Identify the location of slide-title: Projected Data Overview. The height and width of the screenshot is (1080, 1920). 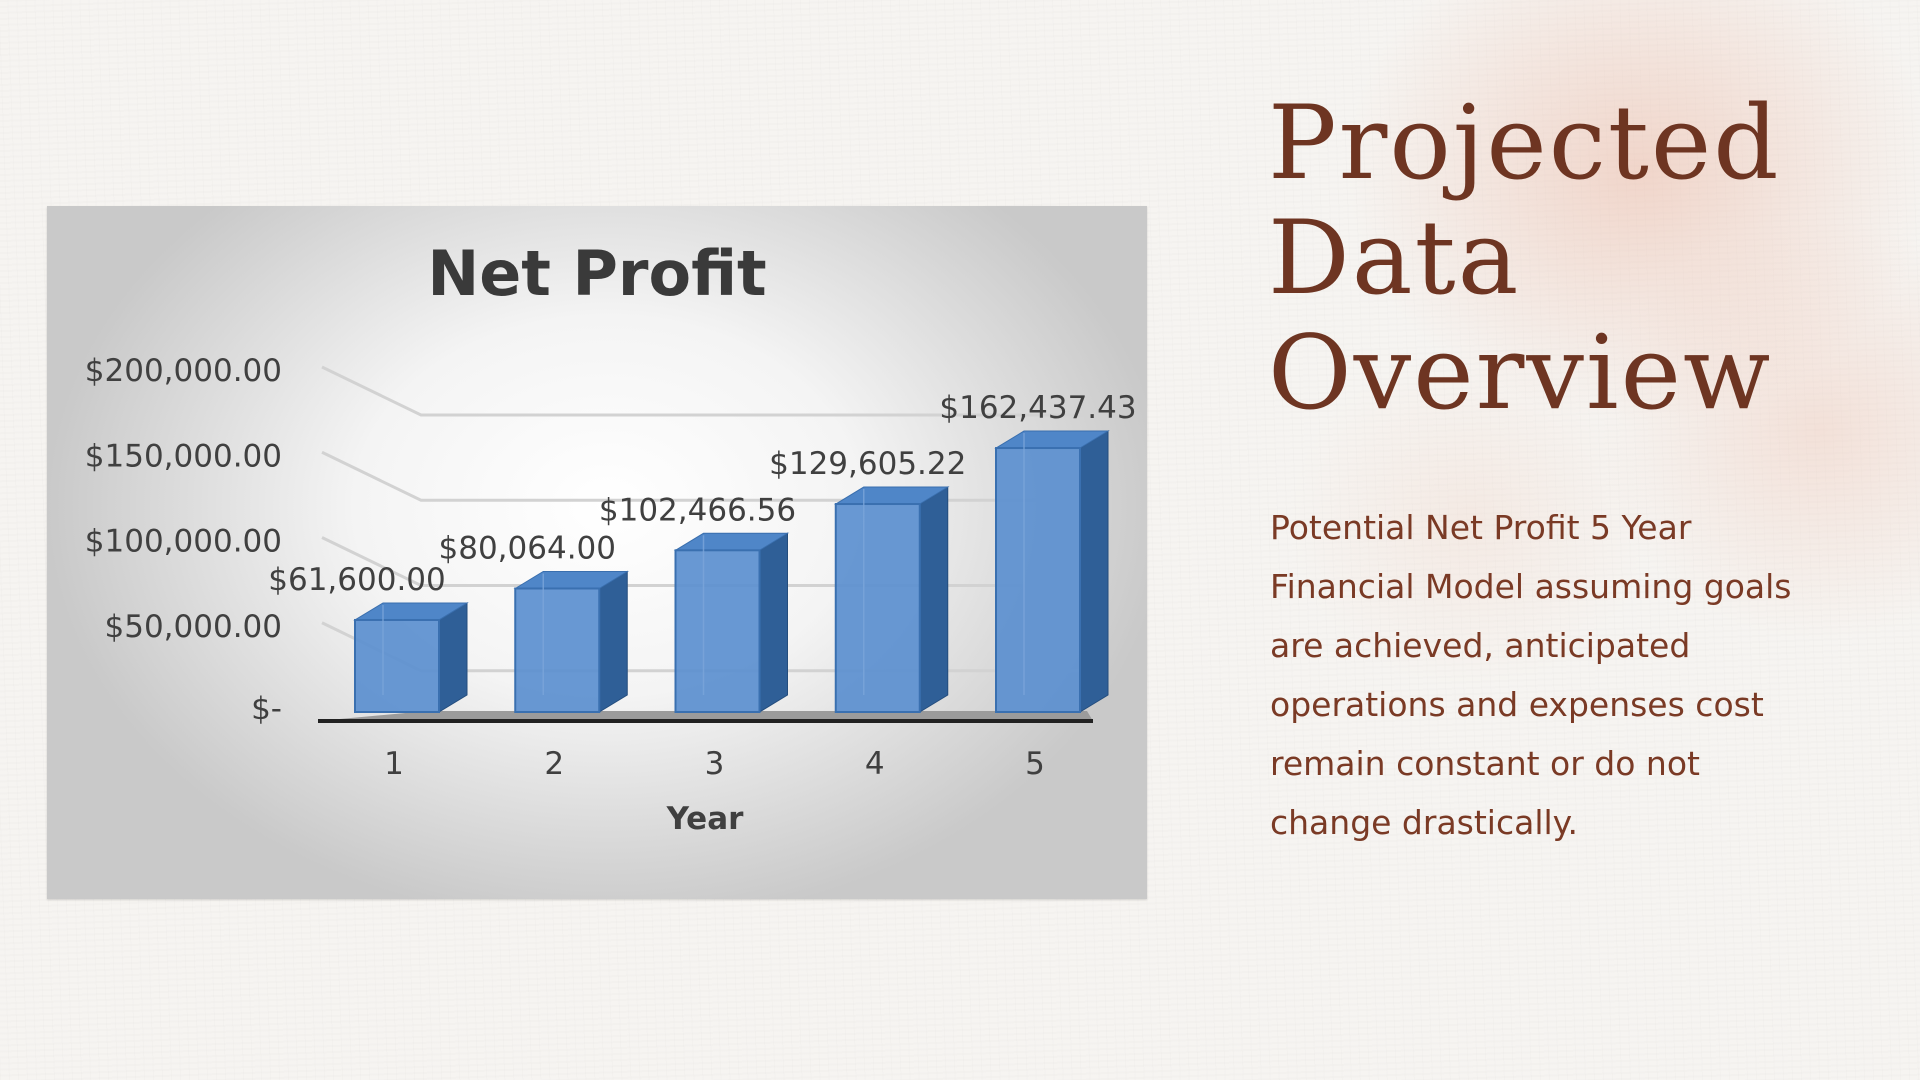
(1578, 258).